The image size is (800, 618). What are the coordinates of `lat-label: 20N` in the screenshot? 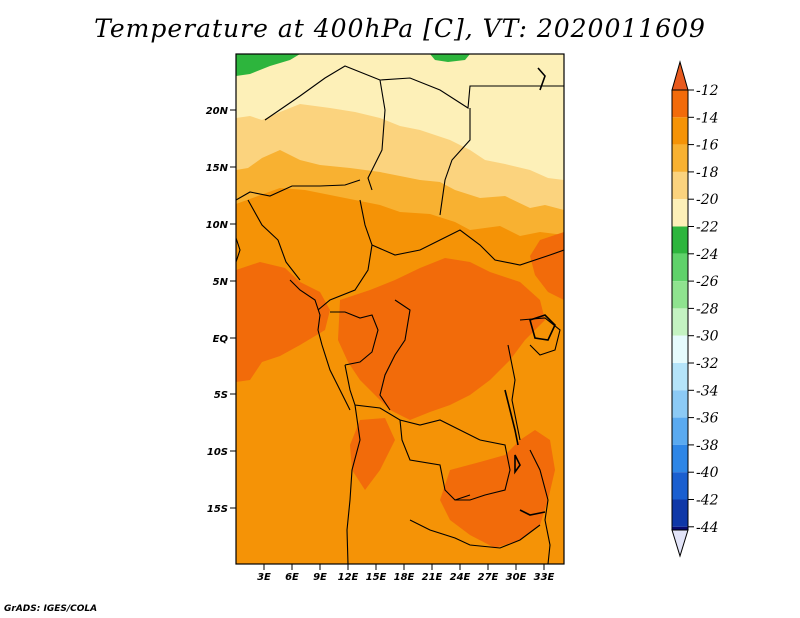 It's located at (217, 111).